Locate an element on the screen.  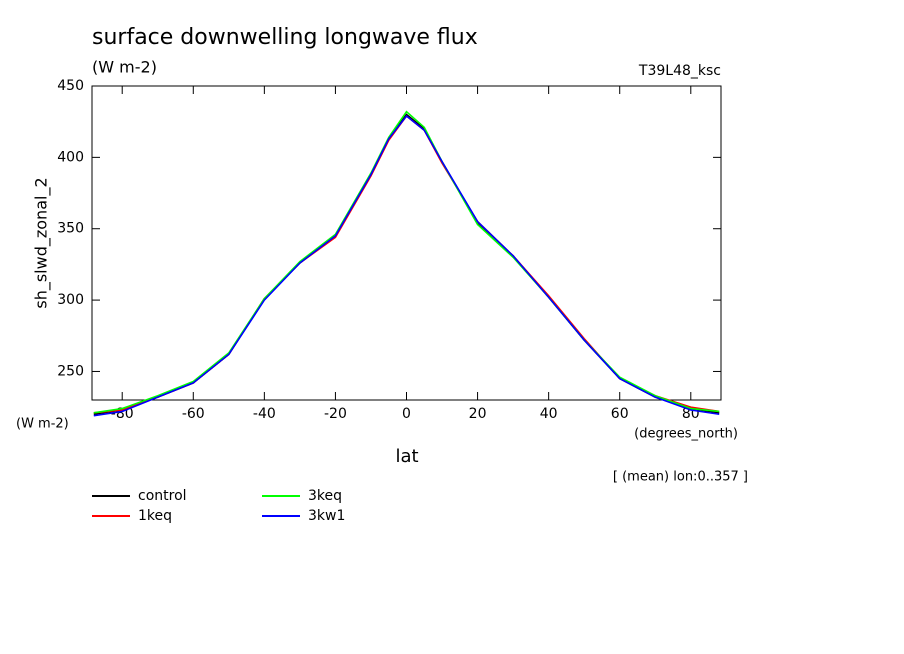
y-tick-label: 450 is located at coordinates (70, 86).